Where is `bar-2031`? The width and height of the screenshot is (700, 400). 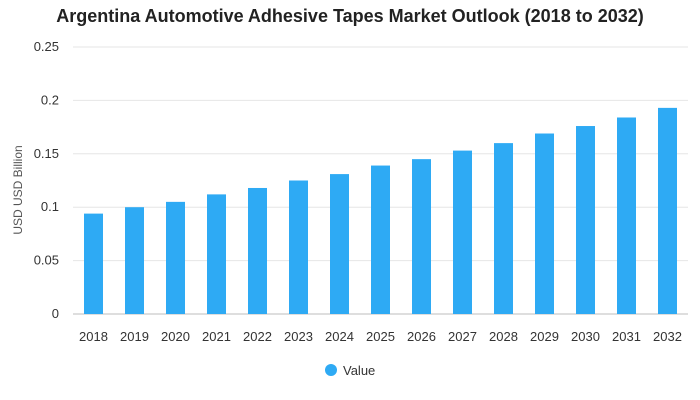 bar-2031 is located at coordinates (626, 215).